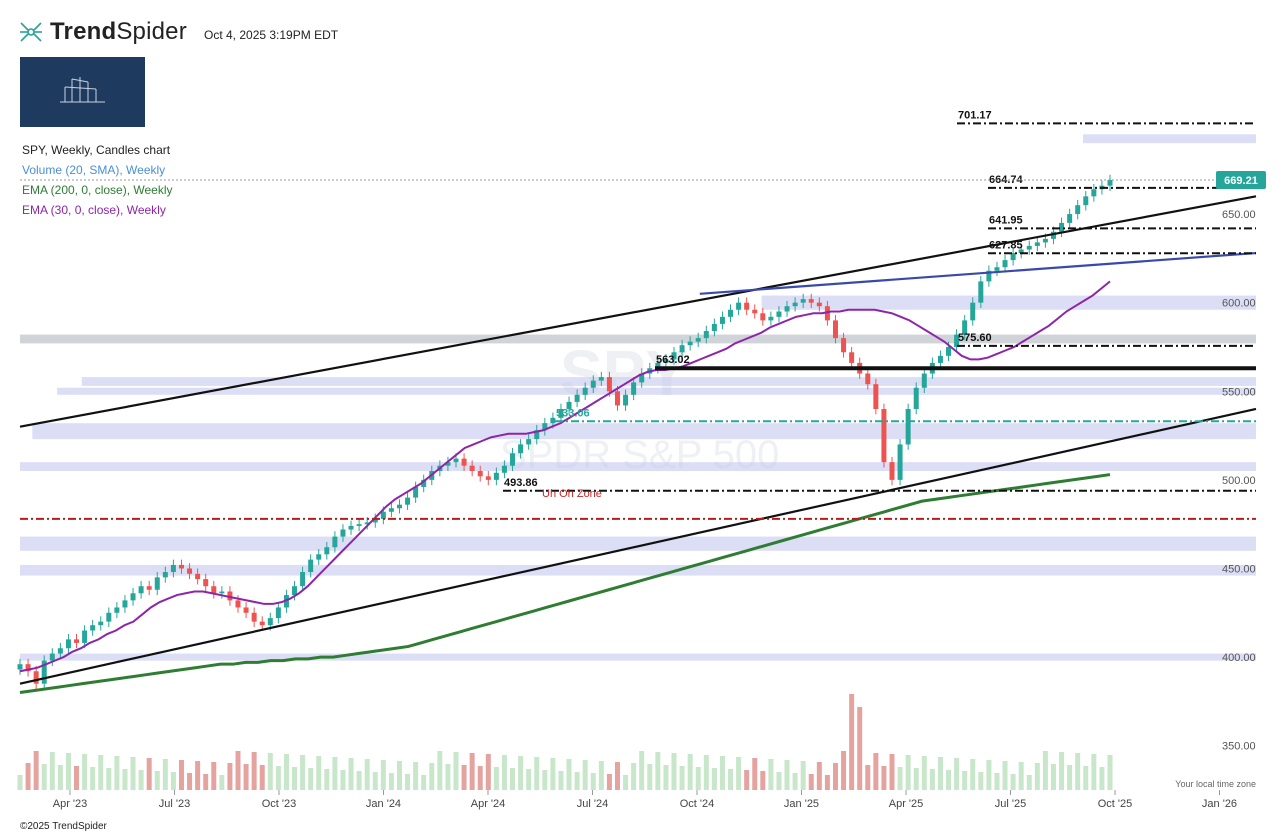 The image size is (1286, 837). What do you see at coordinates (975, 338) in the screenshot?
I see `level-label: 575.60` at bounding box center [975, 338].